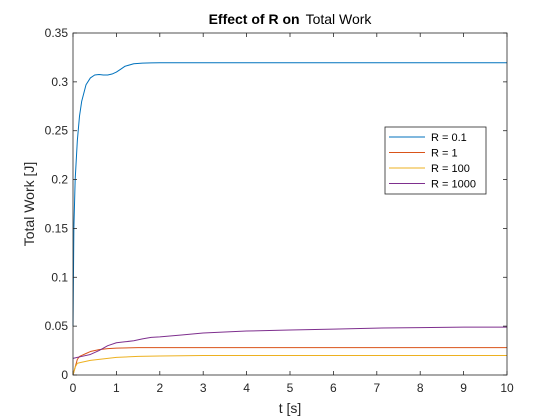 The height and width of the screenshot is (420, 560). Describe the element at coordinates (116, 388) in the screenshot. I see `x-tick-label: 1` at that location.